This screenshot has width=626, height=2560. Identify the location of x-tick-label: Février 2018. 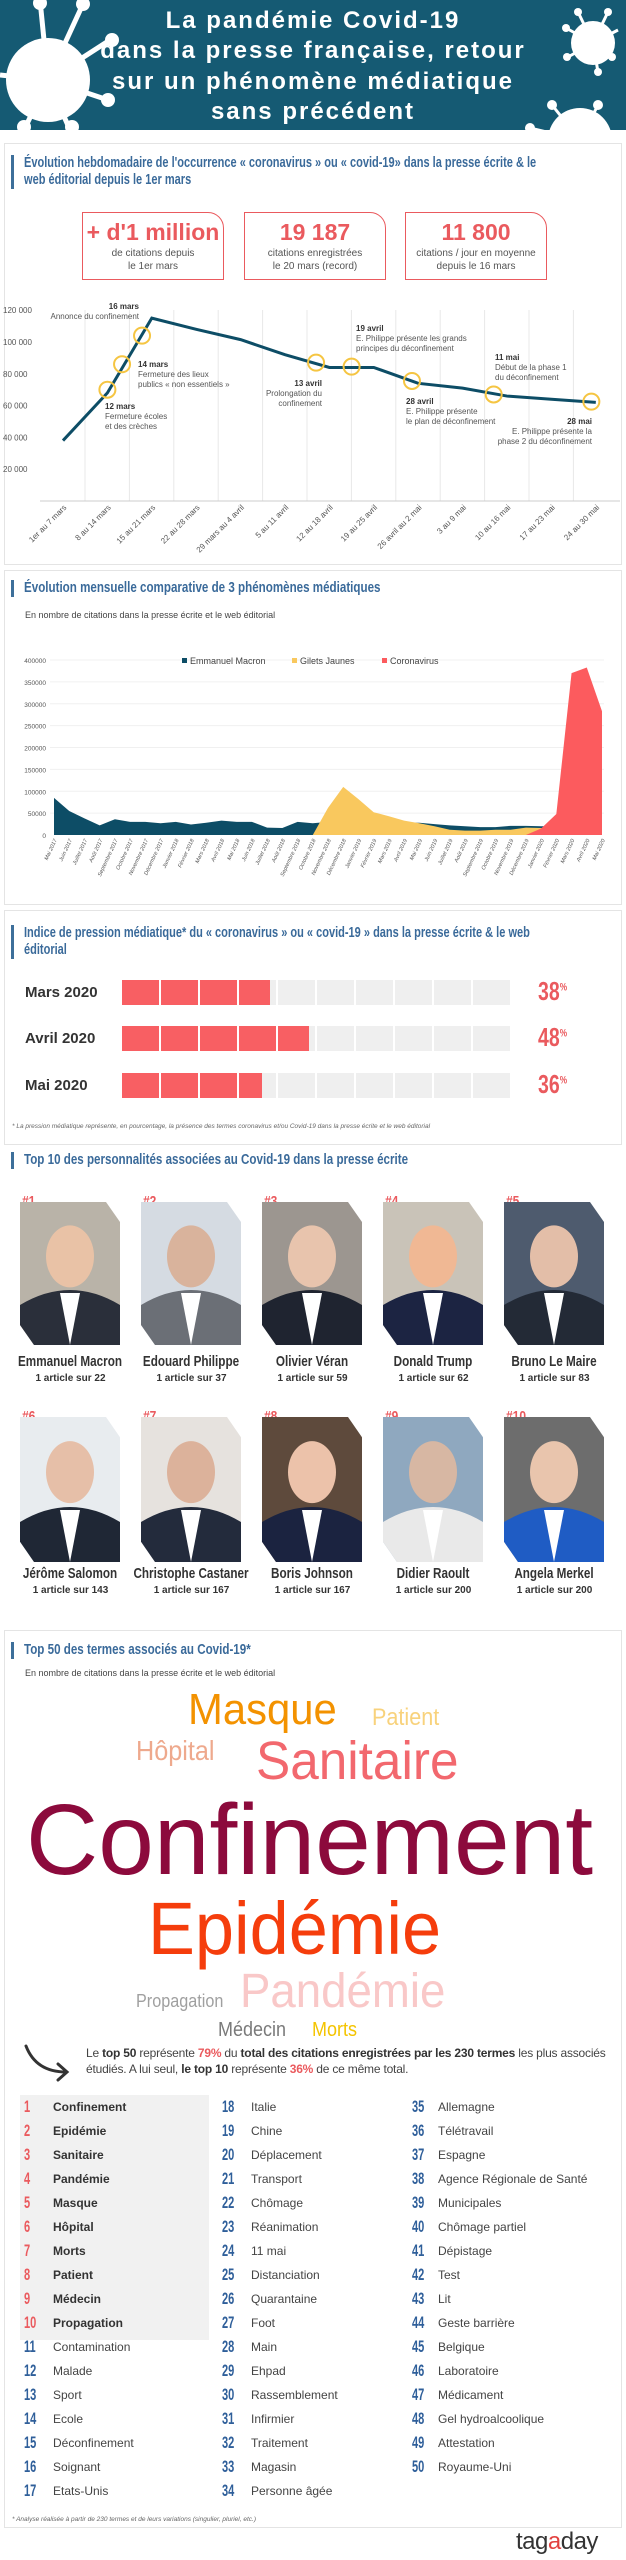
(186, 852).